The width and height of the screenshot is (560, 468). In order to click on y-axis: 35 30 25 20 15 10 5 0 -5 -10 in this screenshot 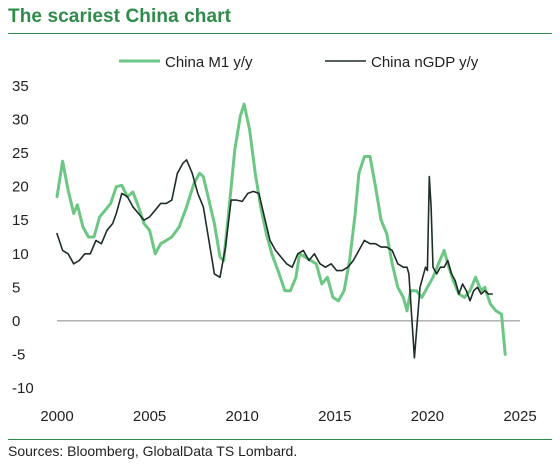, I will do `click(23, 237)`.